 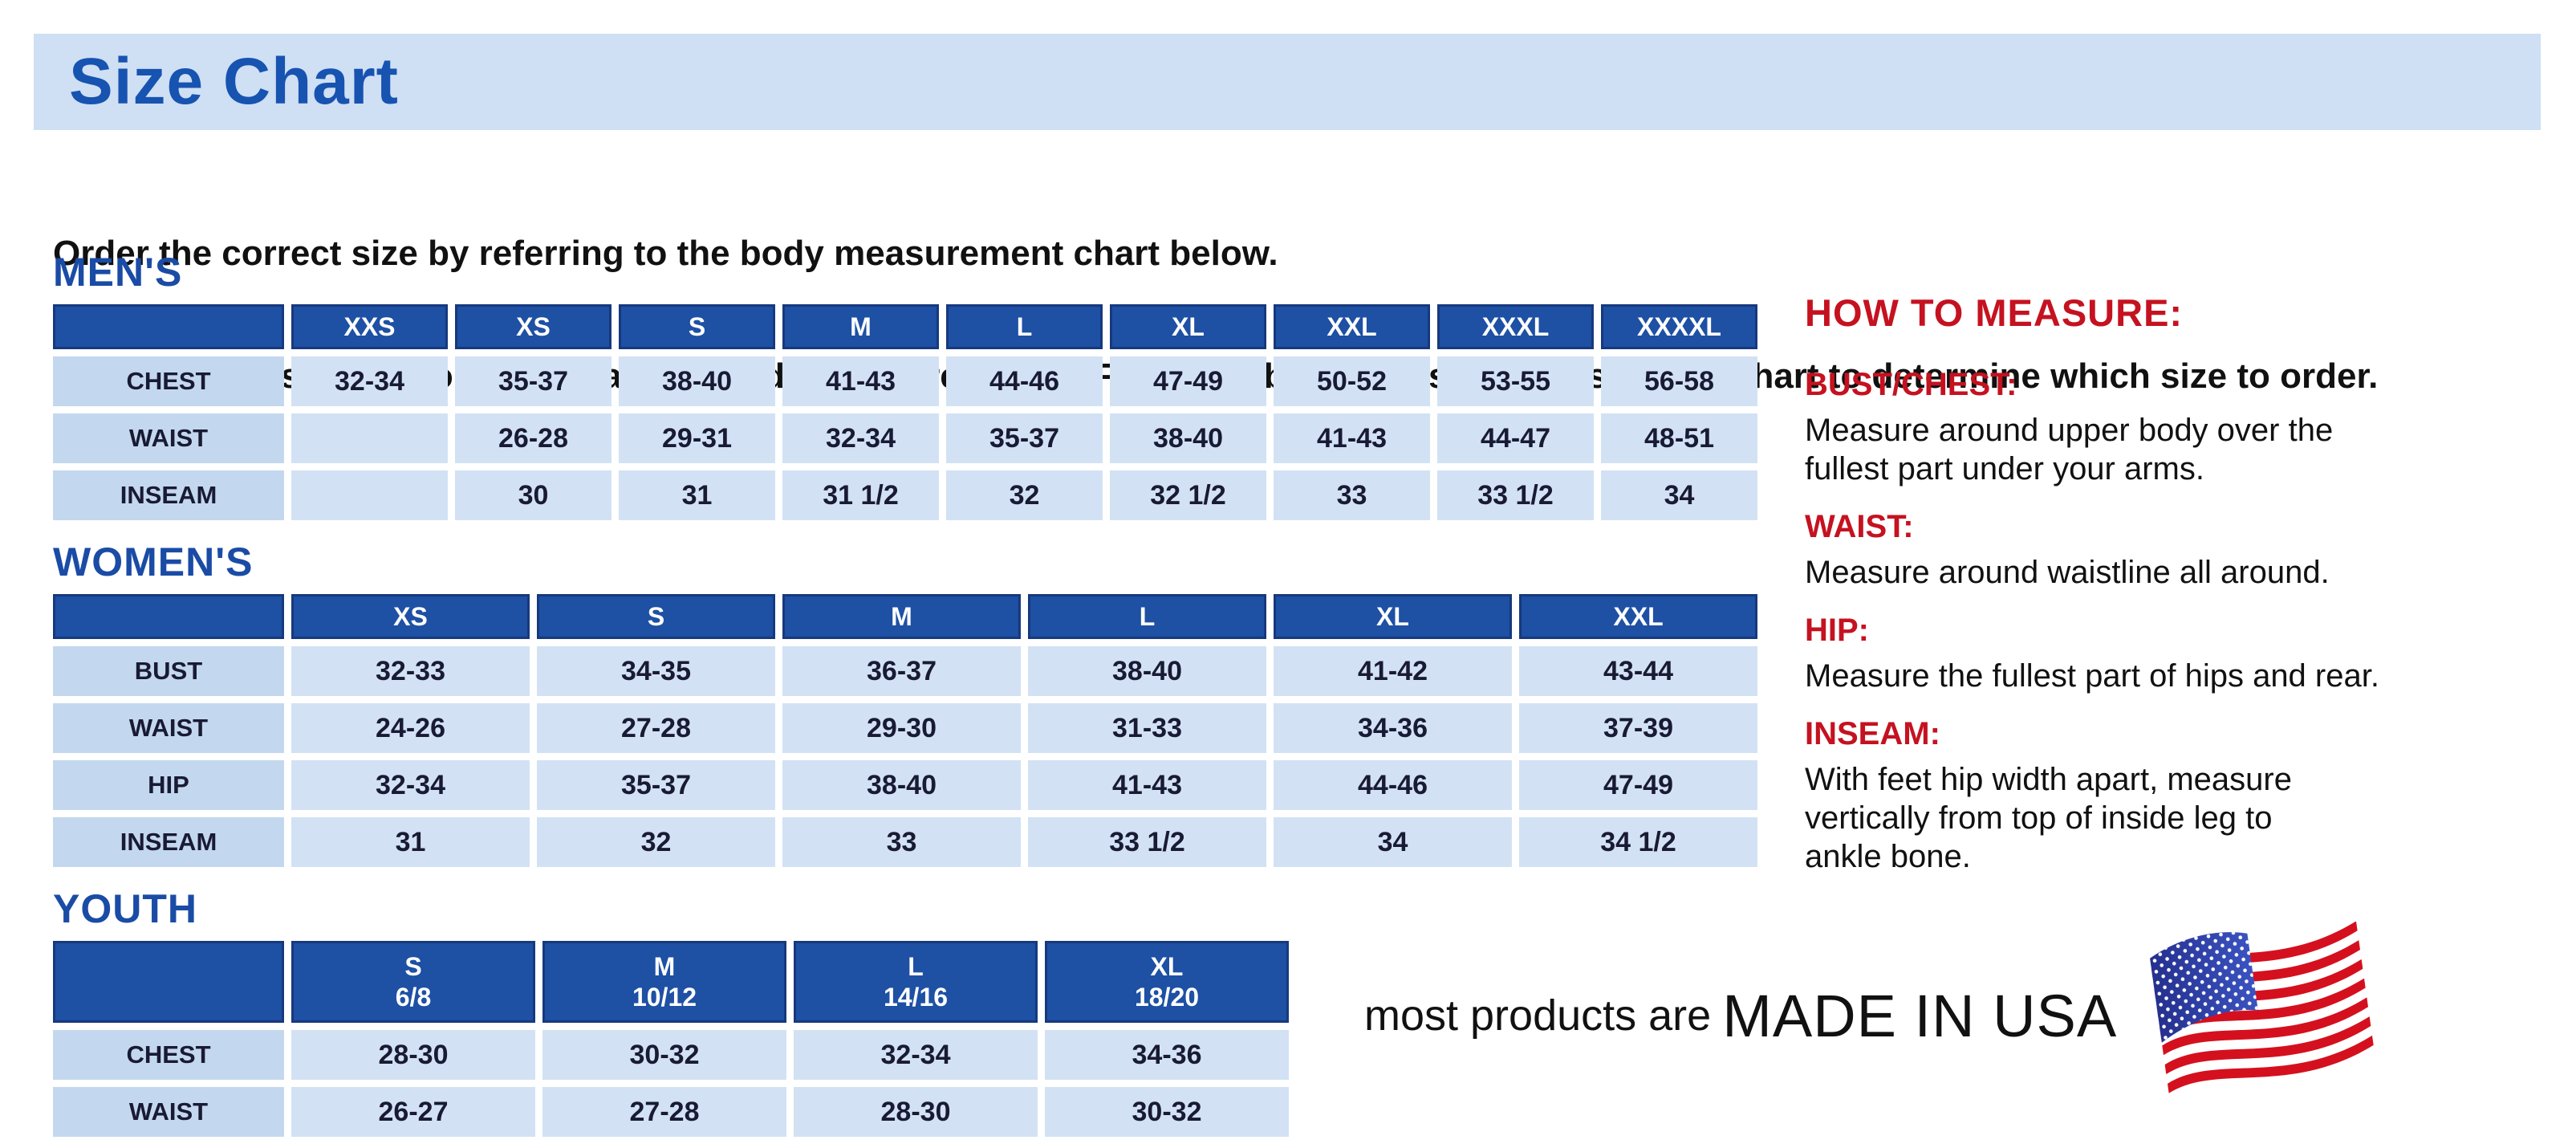 I want to click on womens-table-value-cell: 29-30, so click(x=901, y=728).